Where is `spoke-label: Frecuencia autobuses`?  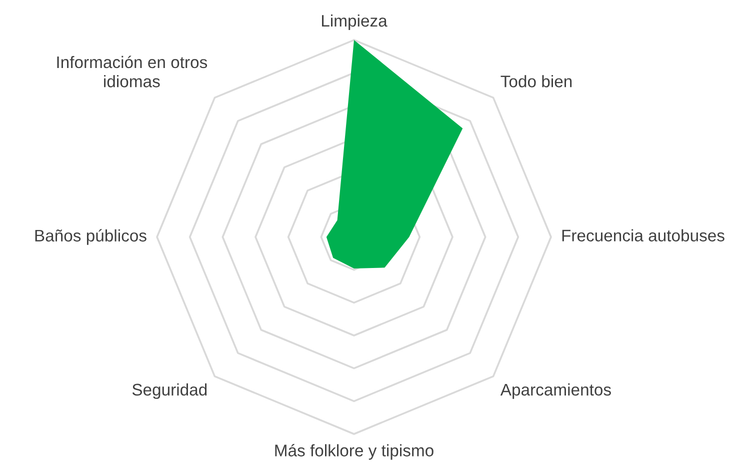 spoke-label: Frecuencia autobuses is located at coordinates (643, 235).